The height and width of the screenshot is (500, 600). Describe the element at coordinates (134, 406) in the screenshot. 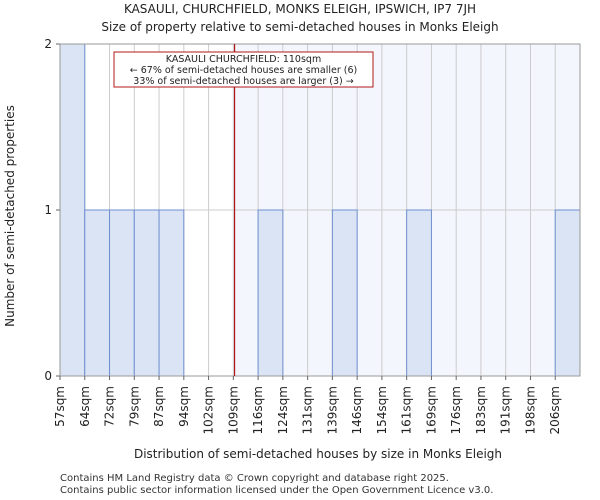

I see `x-tick-label: 79sqm` at that location.